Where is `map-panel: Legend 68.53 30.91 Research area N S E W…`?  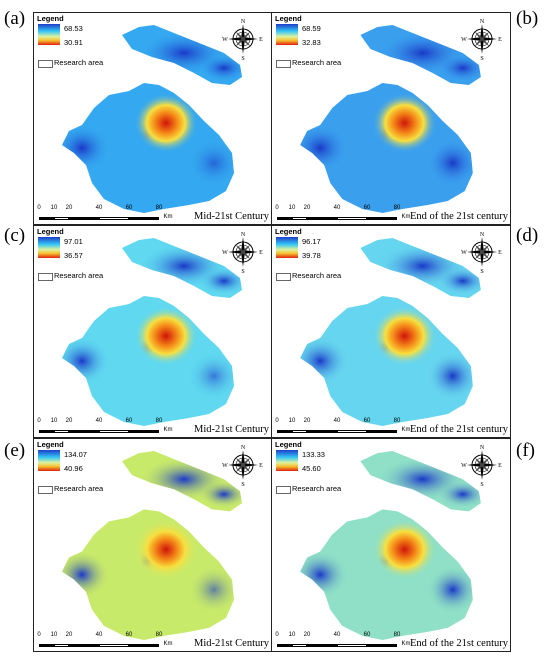
map-panel: Legend 68.53 30.91 Research area N S E W… is located at coordinates (152, 118).